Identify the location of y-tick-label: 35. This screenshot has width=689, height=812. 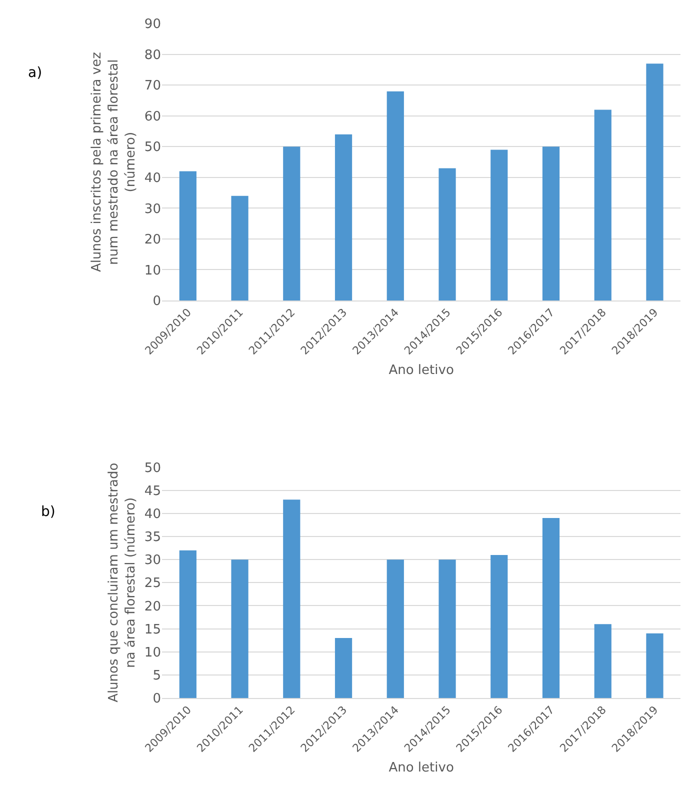
(152, 538).